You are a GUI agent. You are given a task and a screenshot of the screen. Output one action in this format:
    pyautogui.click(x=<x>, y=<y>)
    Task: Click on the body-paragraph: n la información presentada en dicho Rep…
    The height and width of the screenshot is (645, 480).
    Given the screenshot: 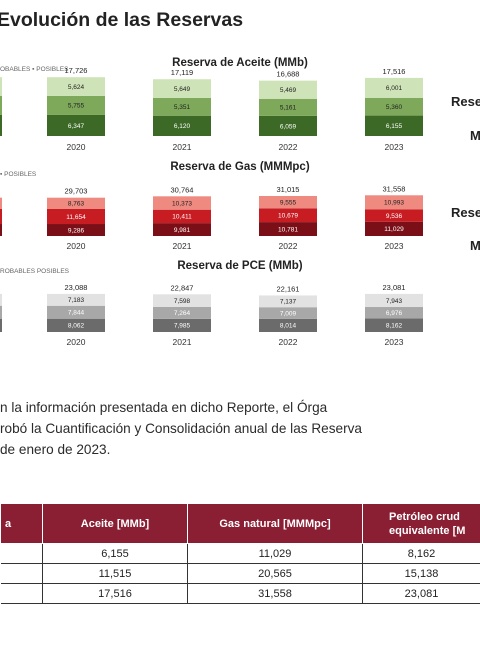 What is the action you would take?
    pyautogui.click(x=240, y=428)
    